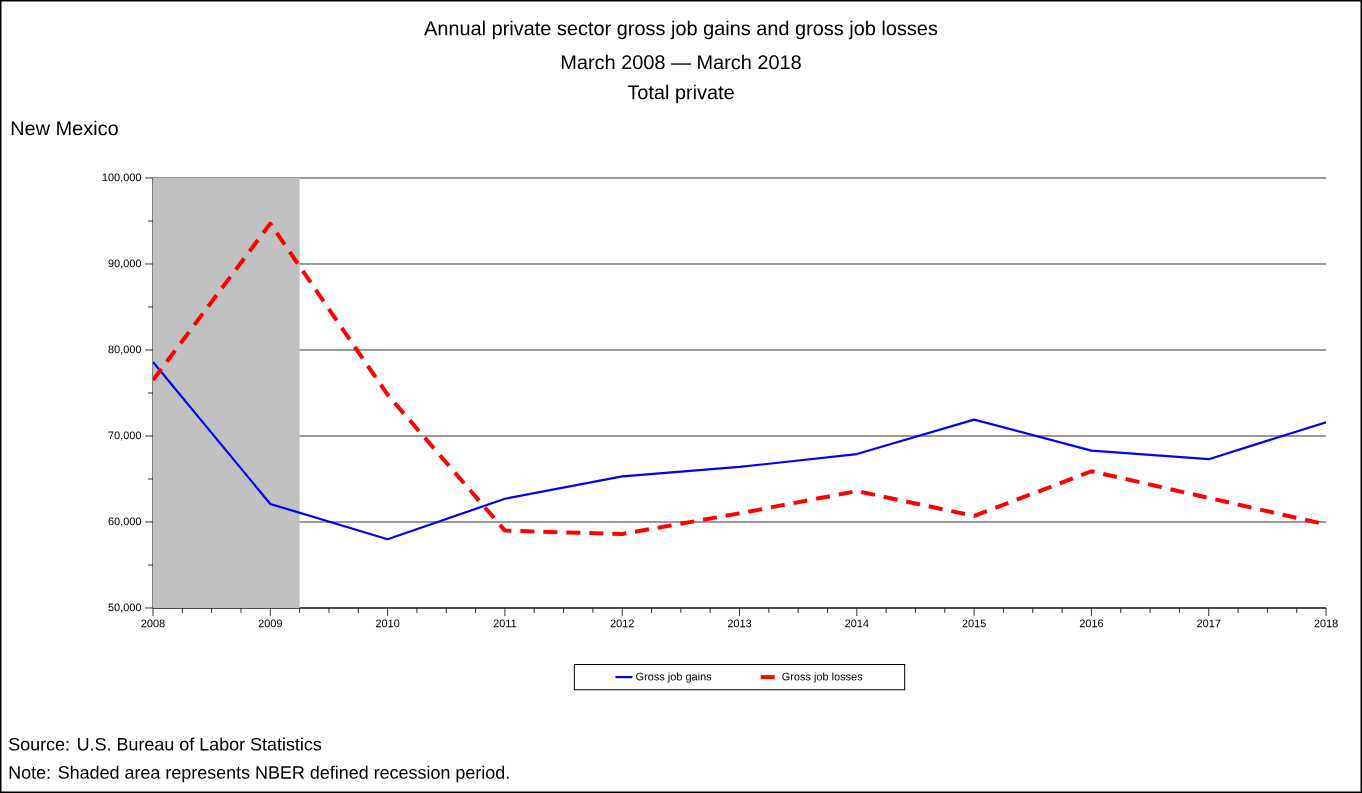 The image size is (1362, 793). I want to click on source-note: Source: U.S. Bureau of Labor Statistics, so click(165, 744).